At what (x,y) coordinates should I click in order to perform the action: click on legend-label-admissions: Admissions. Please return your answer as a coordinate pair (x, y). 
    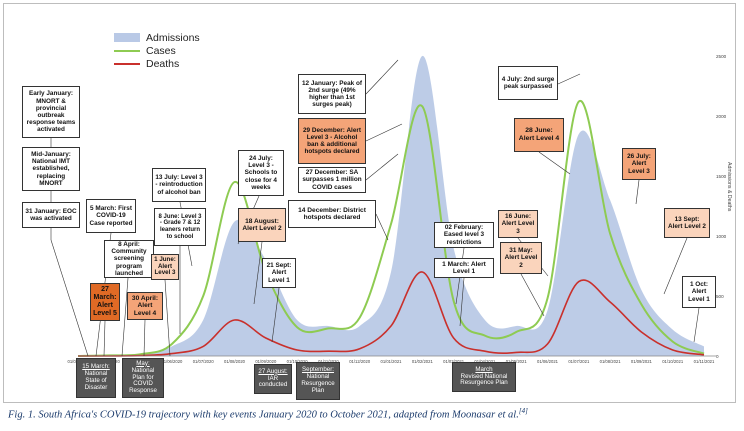
    Looking at the image, I should click on (173, 37).